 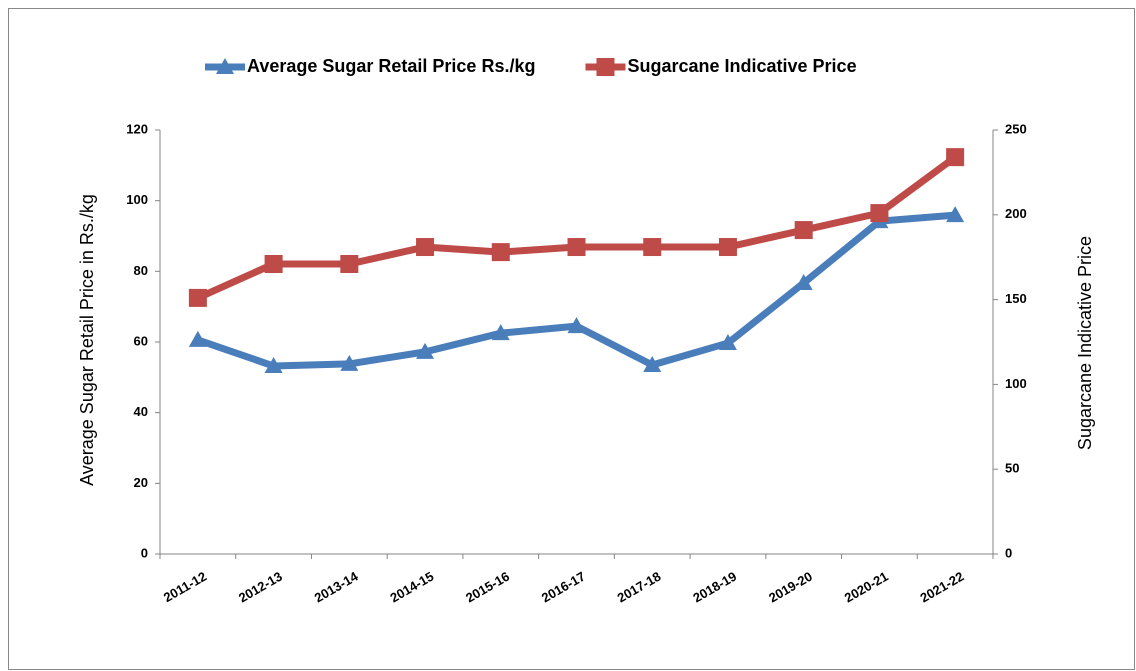 What do you see at coordinates (1012, 468) in the screenshot?
I see `y2-tick-label: 50` at bounding box center [1012, 468].